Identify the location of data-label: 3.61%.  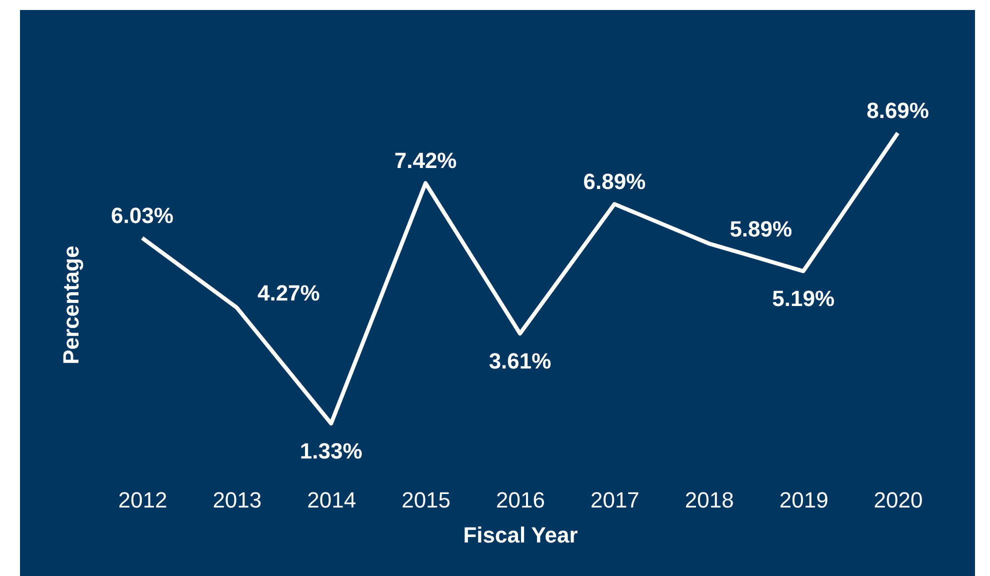
(520, 361).